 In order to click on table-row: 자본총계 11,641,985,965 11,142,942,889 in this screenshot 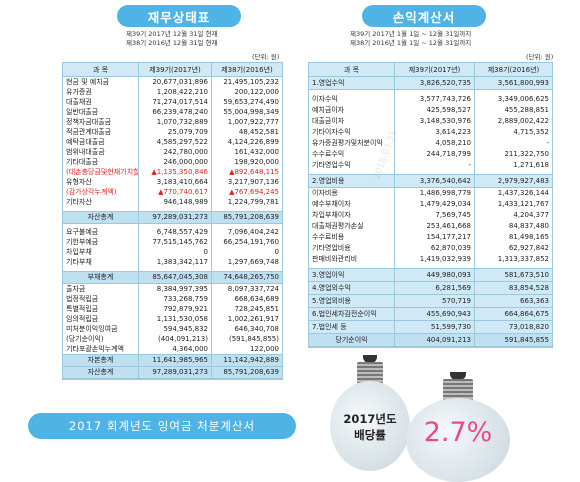, I will do `click(172, 360)`.